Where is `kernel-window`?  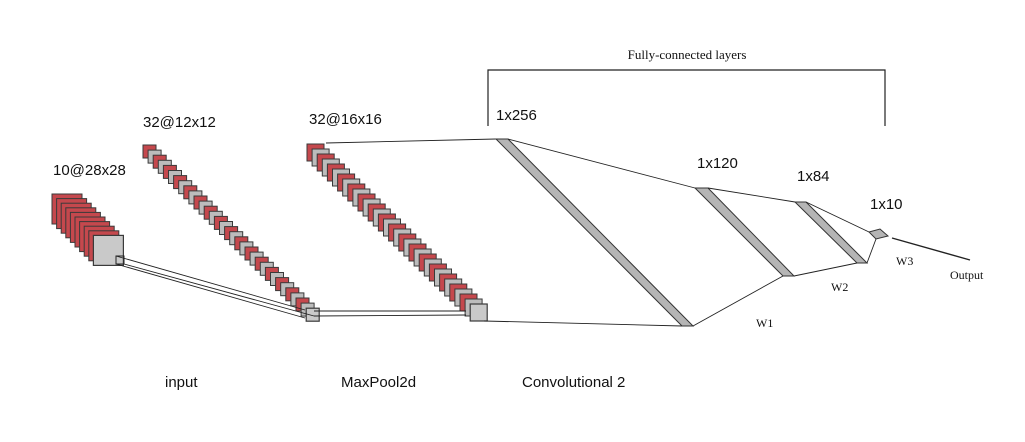 kernel-window is located at coordinates (120, 260).